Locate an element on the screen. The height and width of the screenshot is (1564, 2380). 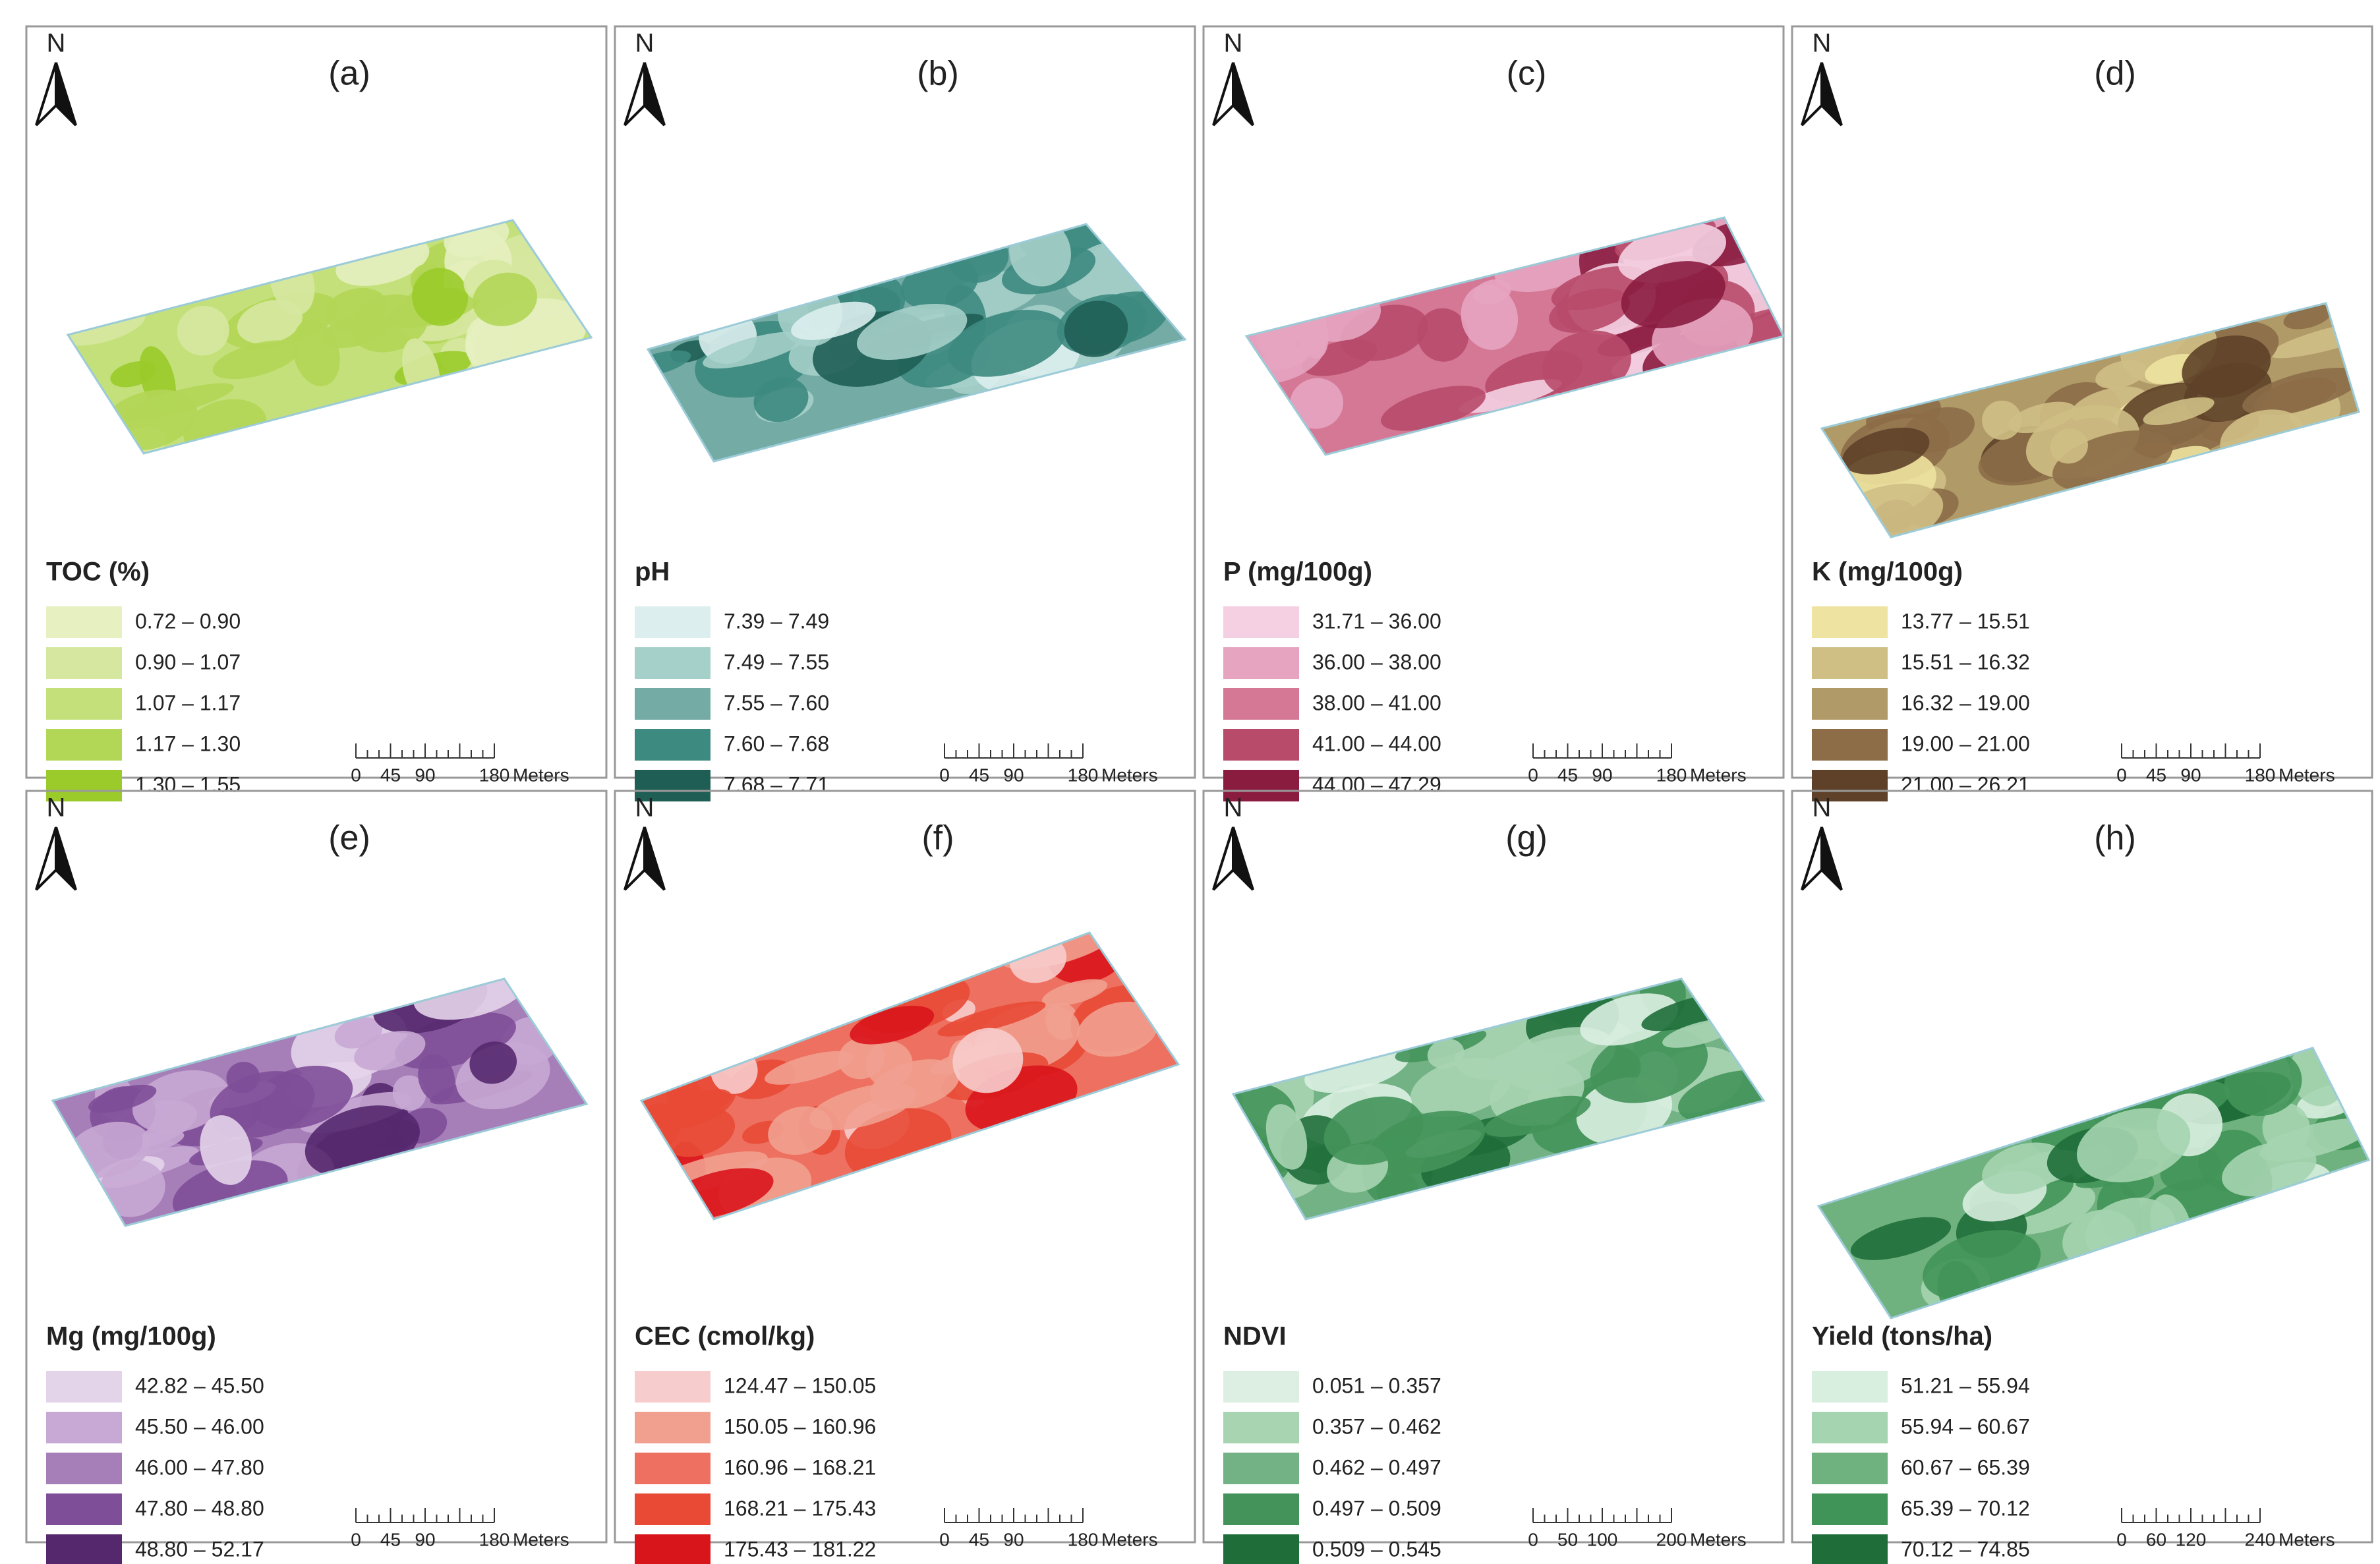
legend-title: P (mg/100g) is located at coordinates (1297, 572).